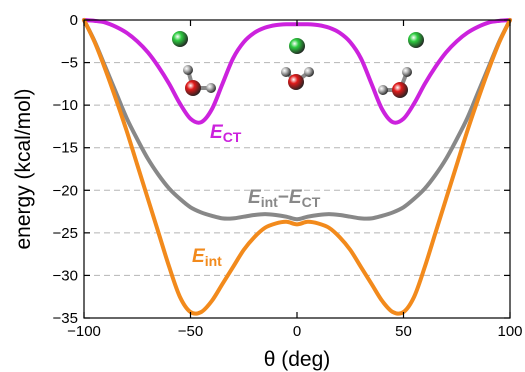  What do you see at coordinates (199, 256) in the screenshot?
I see `series-label-eint-main: E` at bounding box center [199, 256].